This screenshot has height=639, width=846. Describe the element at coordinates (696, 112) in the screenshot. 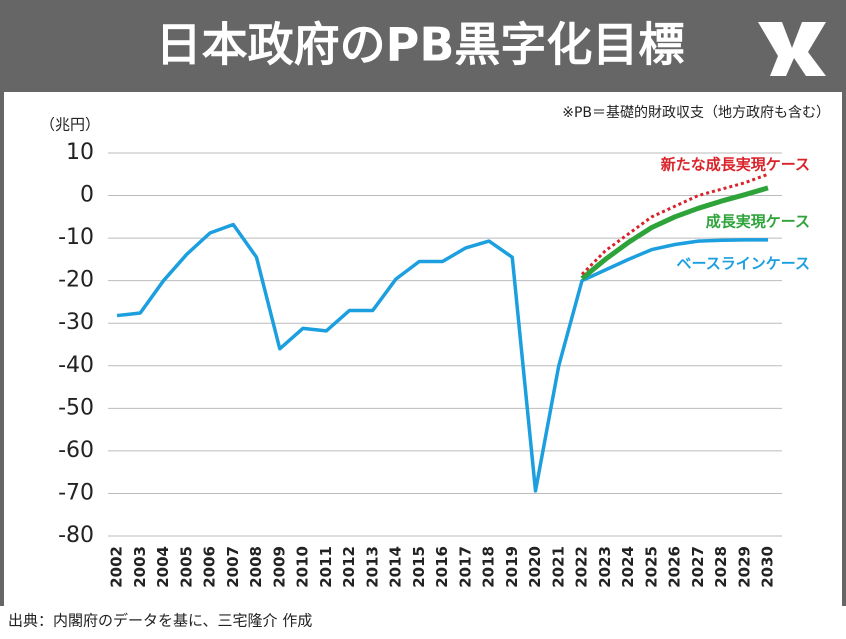

I see `note: ※PB＝基礎的財政収支（地方政府も含む）` at that location.